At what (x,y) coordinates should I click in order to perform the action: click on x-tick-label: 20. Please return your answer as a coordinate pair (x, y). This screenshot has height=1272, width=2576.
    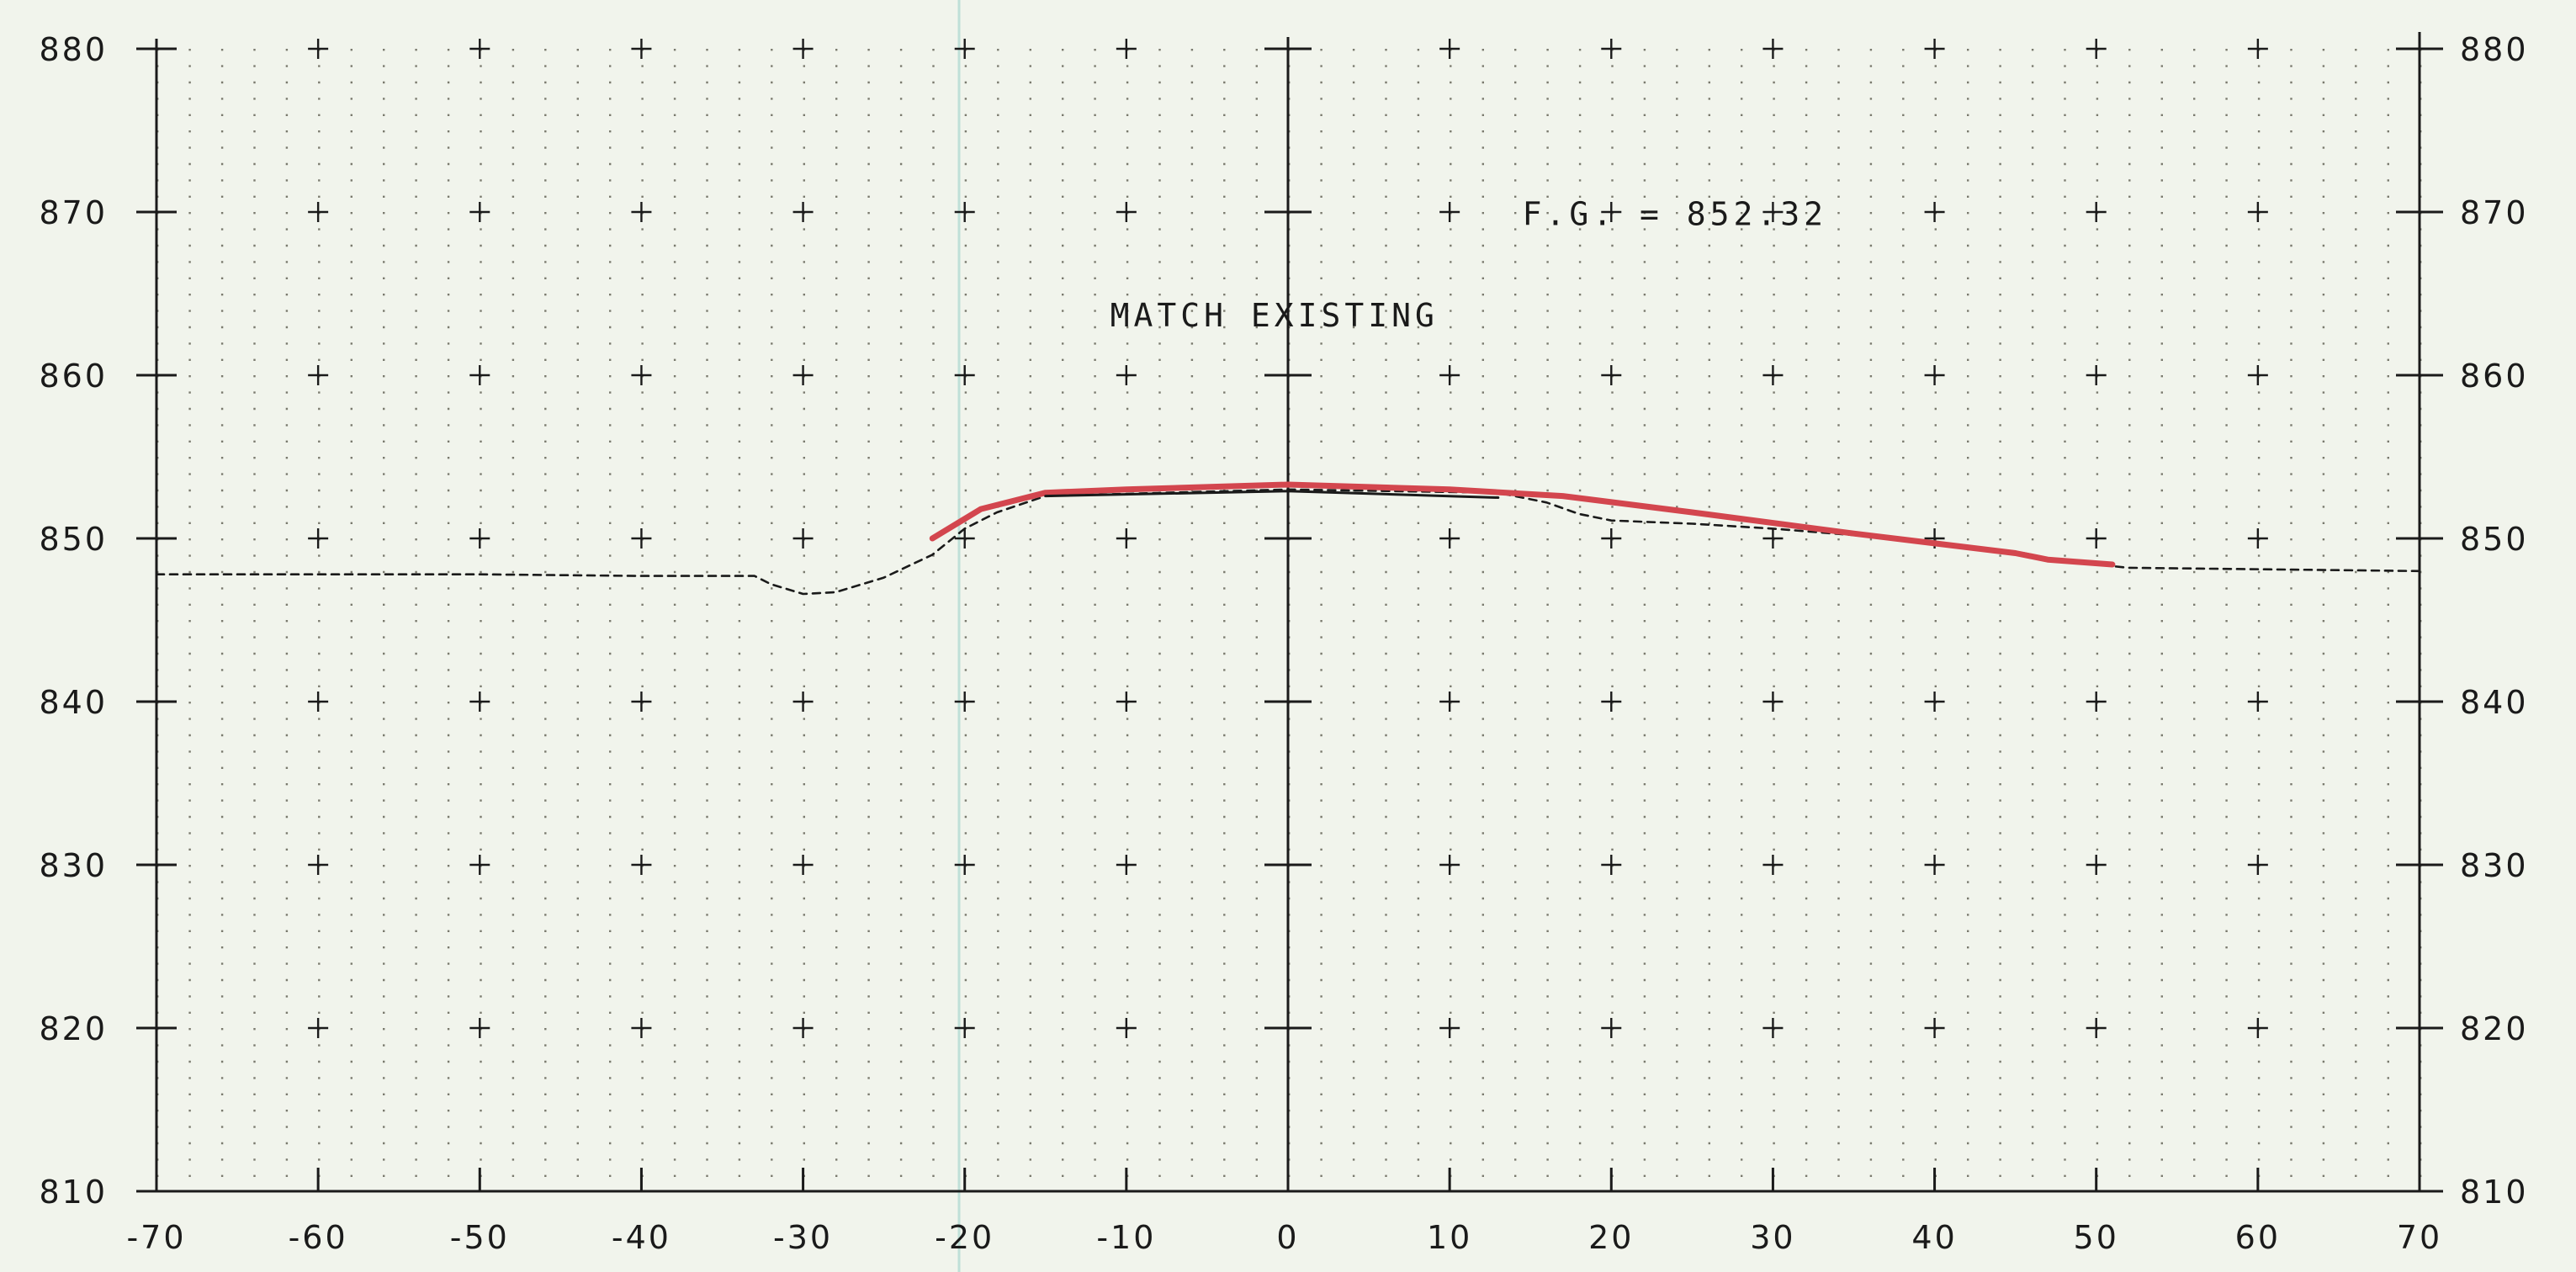
    Looking at the image, I should click on (1611, 1237).